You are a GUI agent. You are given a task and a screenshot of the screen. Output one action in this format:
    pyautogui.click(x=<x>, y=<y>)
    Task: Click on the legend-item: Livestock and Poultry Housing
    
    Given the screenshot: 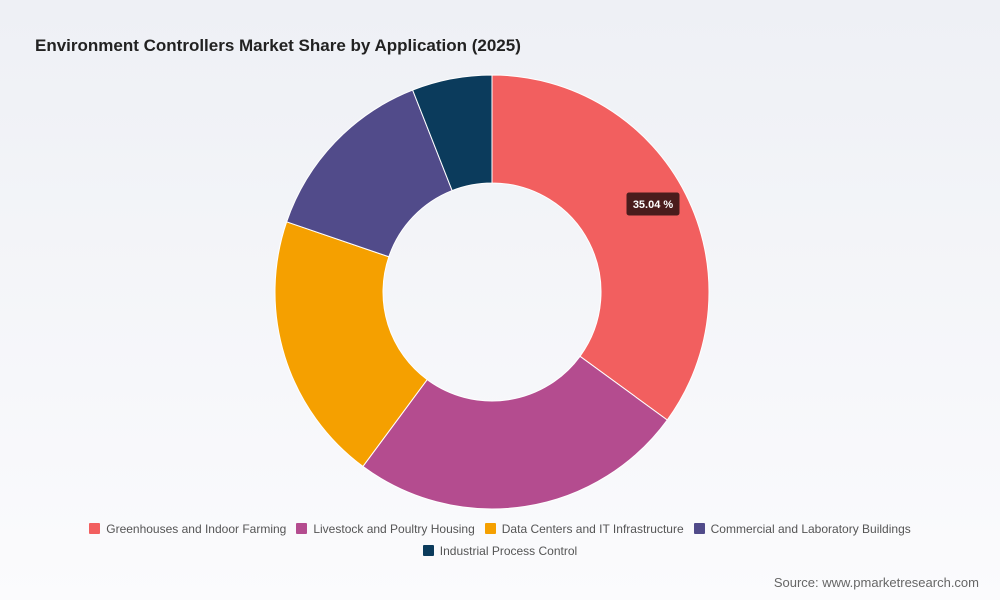 What is the action you would take?
    pyautogui.click(x=385, y=529)
    